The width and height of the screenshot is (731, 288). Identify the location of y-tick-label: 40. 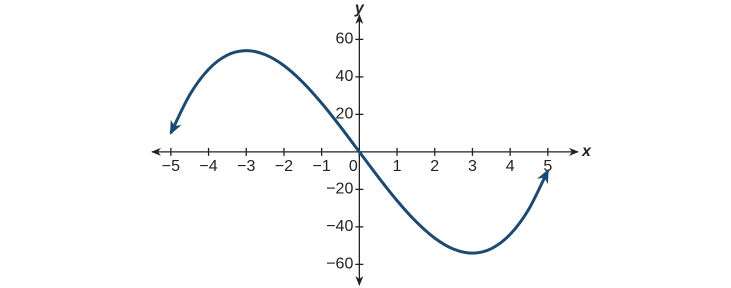
(345, 76).